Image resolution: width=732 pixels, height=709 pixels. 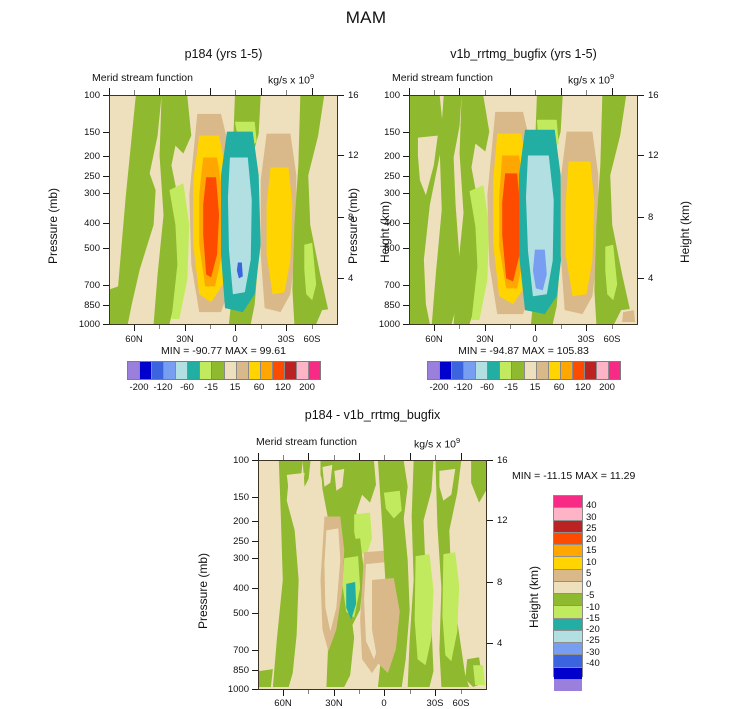 What do you see at coordinates (589, 573) in the screenshot?
I see `colorbar-tick-label: 5` at bounding box center [589, 573].